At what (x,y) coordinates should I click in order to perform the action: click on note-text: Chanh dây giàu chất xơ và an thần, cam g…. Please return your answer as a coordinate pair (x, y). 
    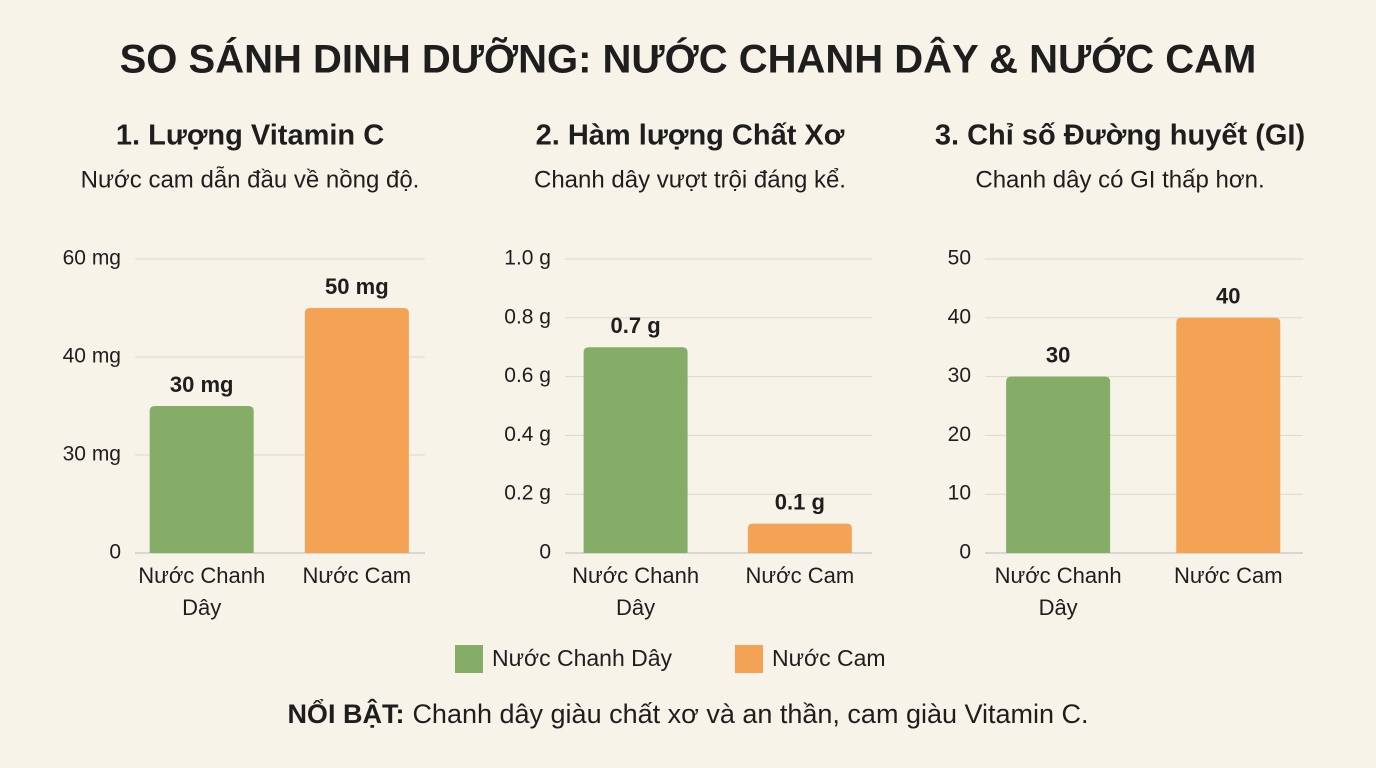
    Looking at the image, I should click on (750, 714).